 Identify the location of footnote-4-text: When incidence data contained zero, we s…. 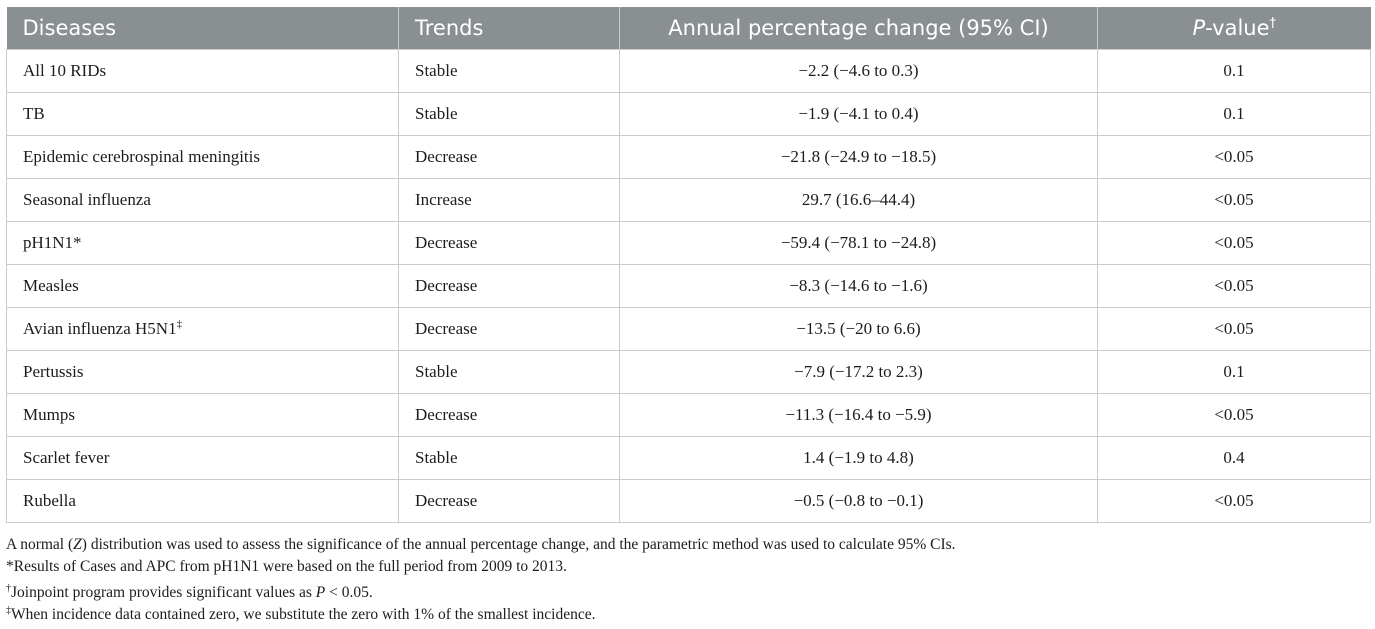
(303, 614).